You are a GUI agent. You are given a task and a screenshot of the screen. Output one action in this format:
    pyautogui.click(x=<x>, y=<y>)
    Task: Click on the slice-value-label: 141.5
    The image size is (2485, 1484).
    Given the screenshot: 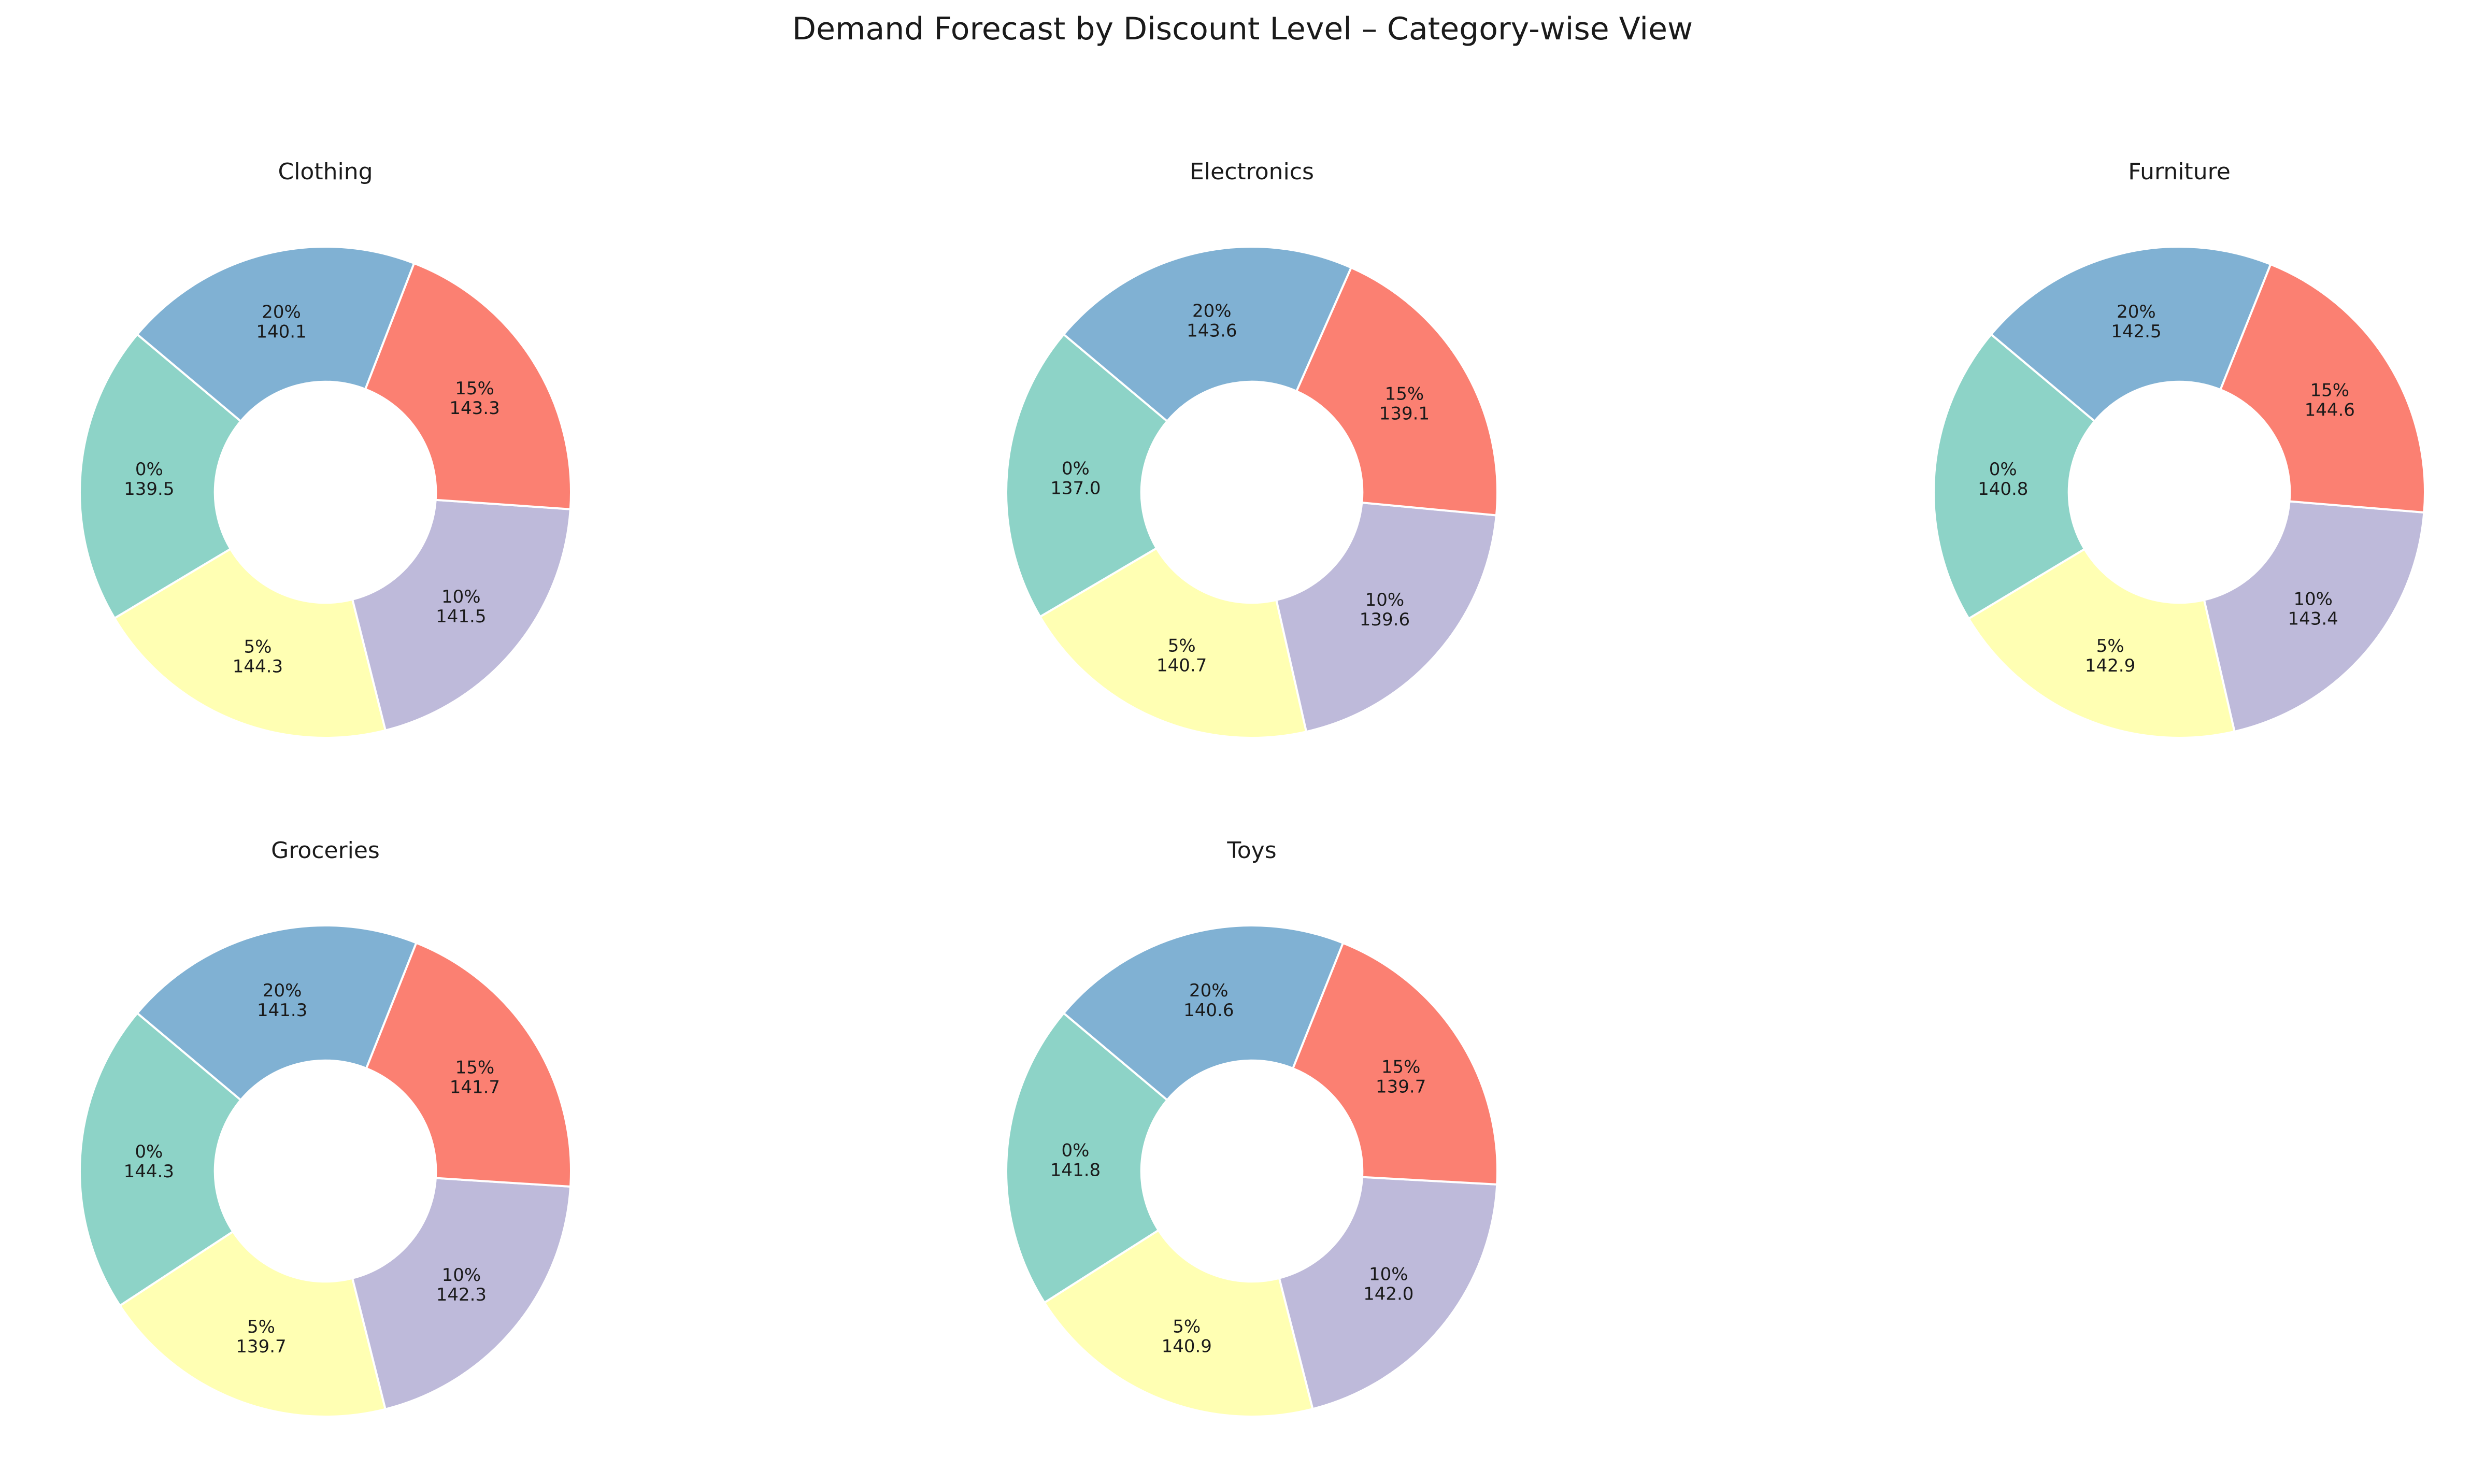 What is the action you would take?
    pyautogui.click(x=461, y=617)
    